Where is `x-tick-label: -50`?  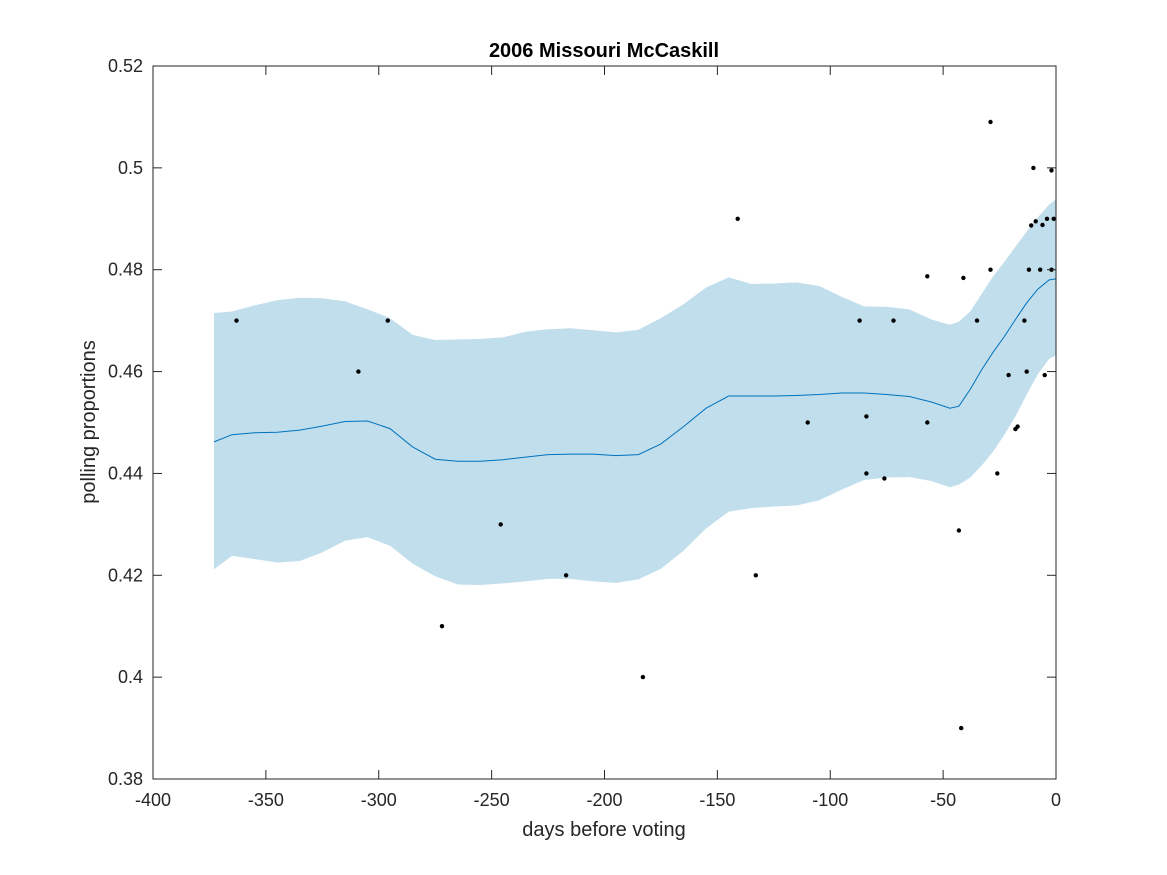
x-tick-label: -50 is located at coordinates (943, 800).